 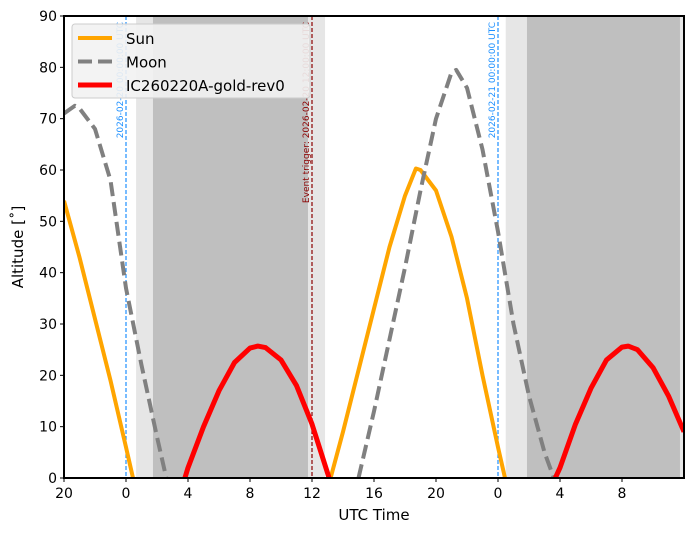 I want to click on y-tick-label: 70, so click(x=48, y=120).